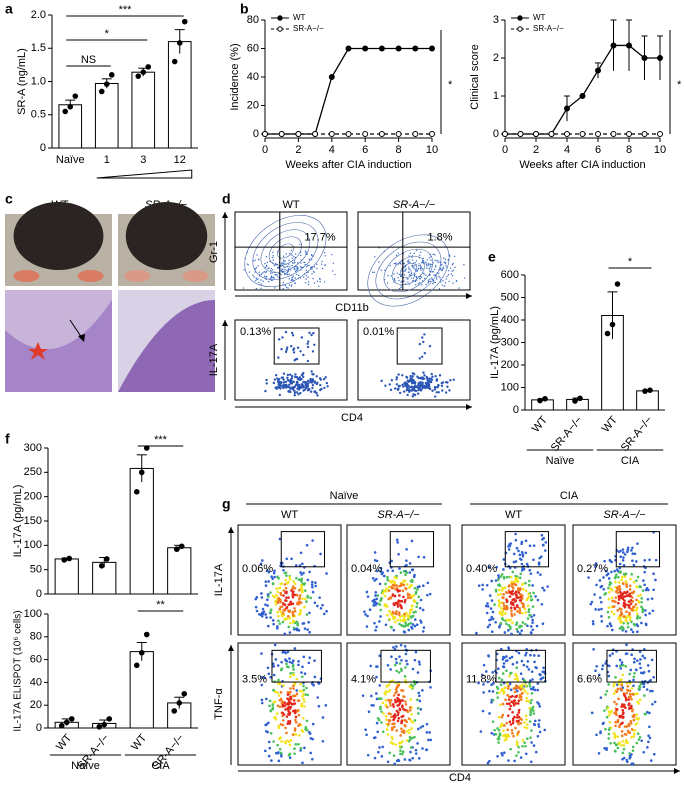  Describe the element at coordinates (450, 85) in the screenshot. I see `significance-label: *` at that location.